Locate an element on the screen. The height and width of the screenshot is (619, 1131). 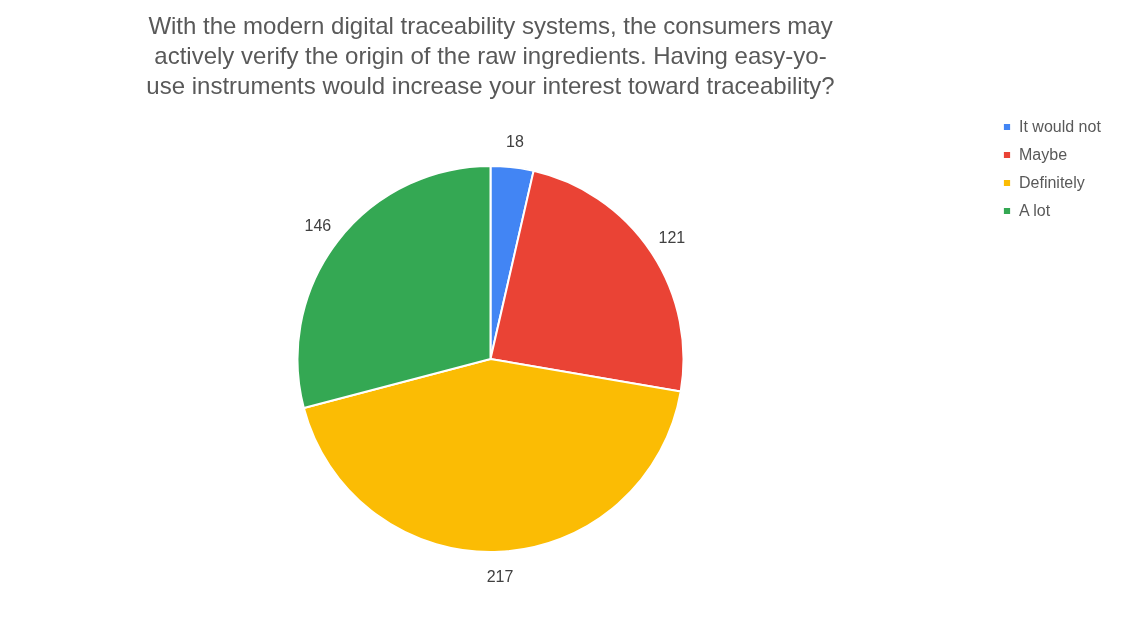
data-label: 146 is located at coordinates (318, 225).